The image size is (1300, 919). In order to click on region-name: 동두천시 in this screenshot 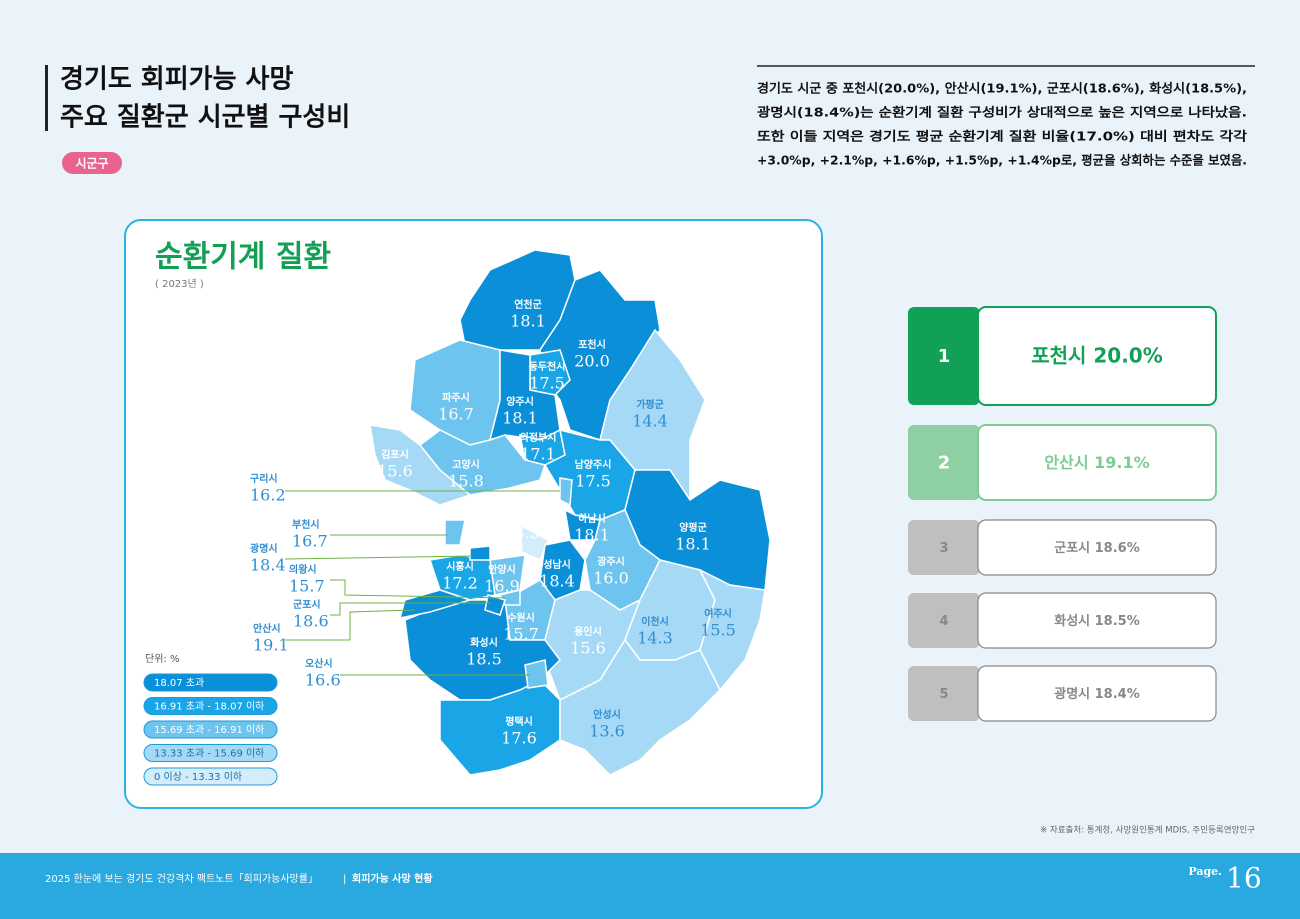, I will do `click(547, 366)`.